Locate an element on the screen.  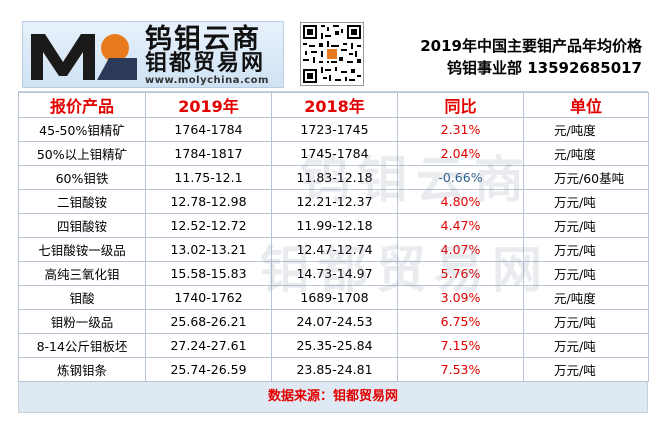
table-row: 8-14公斤钼板坯 27.24-27.61 25.35-25.84 7.15% 万元/吨 is located at coordinates (334, 346).